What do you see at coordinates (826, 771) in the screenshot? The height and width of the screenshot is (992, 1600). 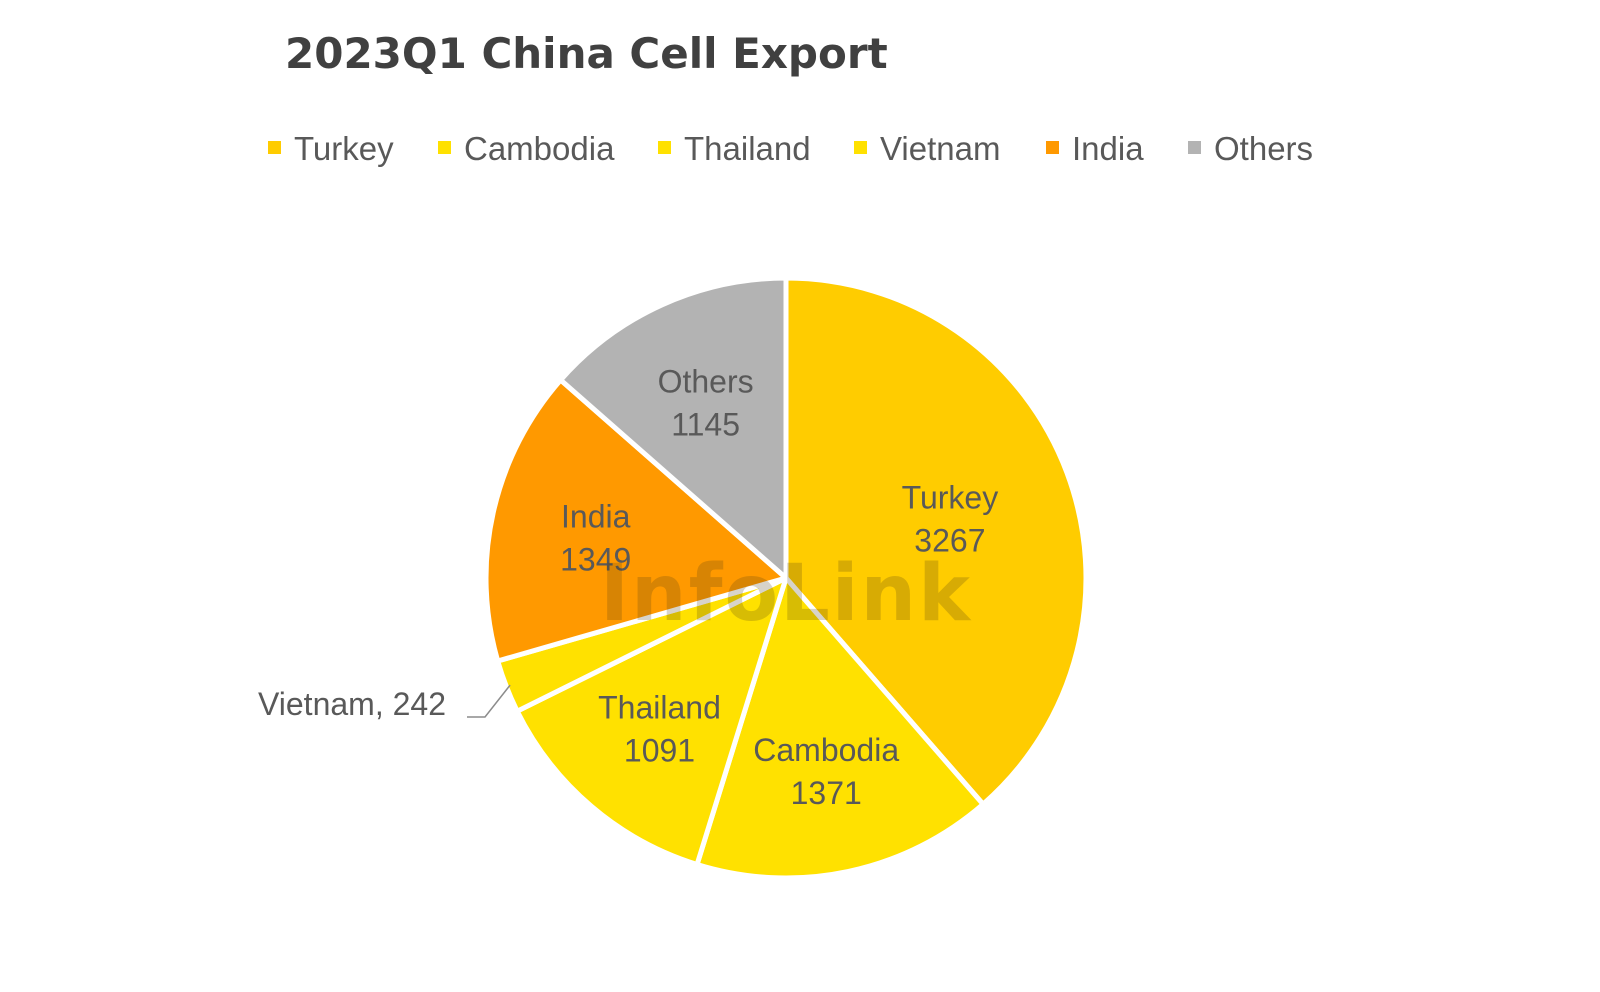 I see `data-label-cambodia: Cambodia 1371` at bounding box center [826, 771].